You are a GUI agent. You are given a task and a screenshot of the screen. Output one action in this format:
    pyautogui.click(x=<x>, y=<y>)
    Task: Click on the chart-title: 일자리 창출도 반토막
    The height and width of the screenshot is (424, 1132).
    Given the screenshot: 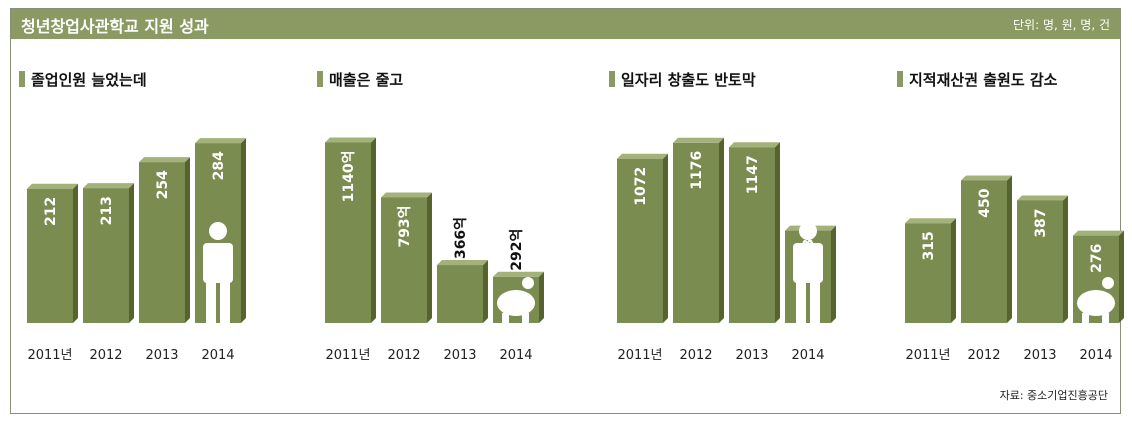 What is the action you would take?
    pyautogui.click(x=682, y=79)
    